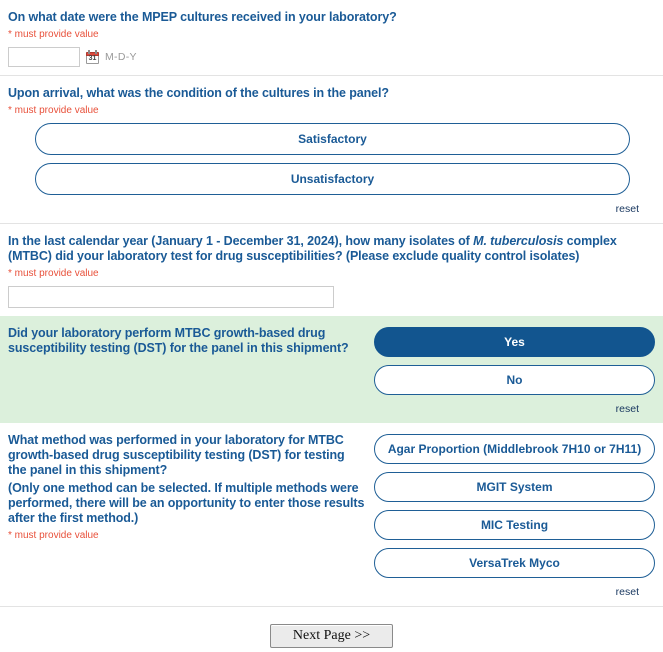 Image resolution: width=663 pixels, height=652 pixels. I want to click on choice-no: No, so click(514, 380).